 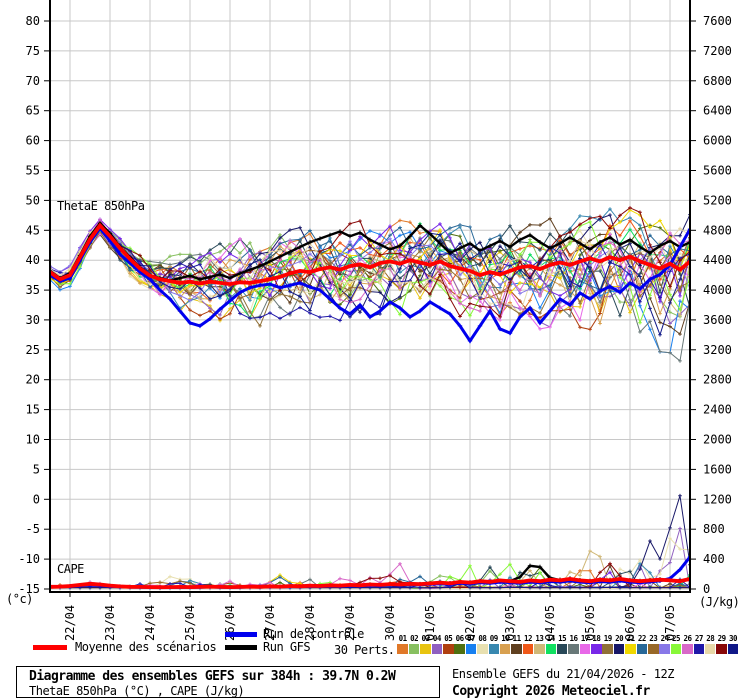 What do you see at coordinates (717, 21) in the screenshot?
I see `svg-text: 7600` at bounding box center [717, 21].